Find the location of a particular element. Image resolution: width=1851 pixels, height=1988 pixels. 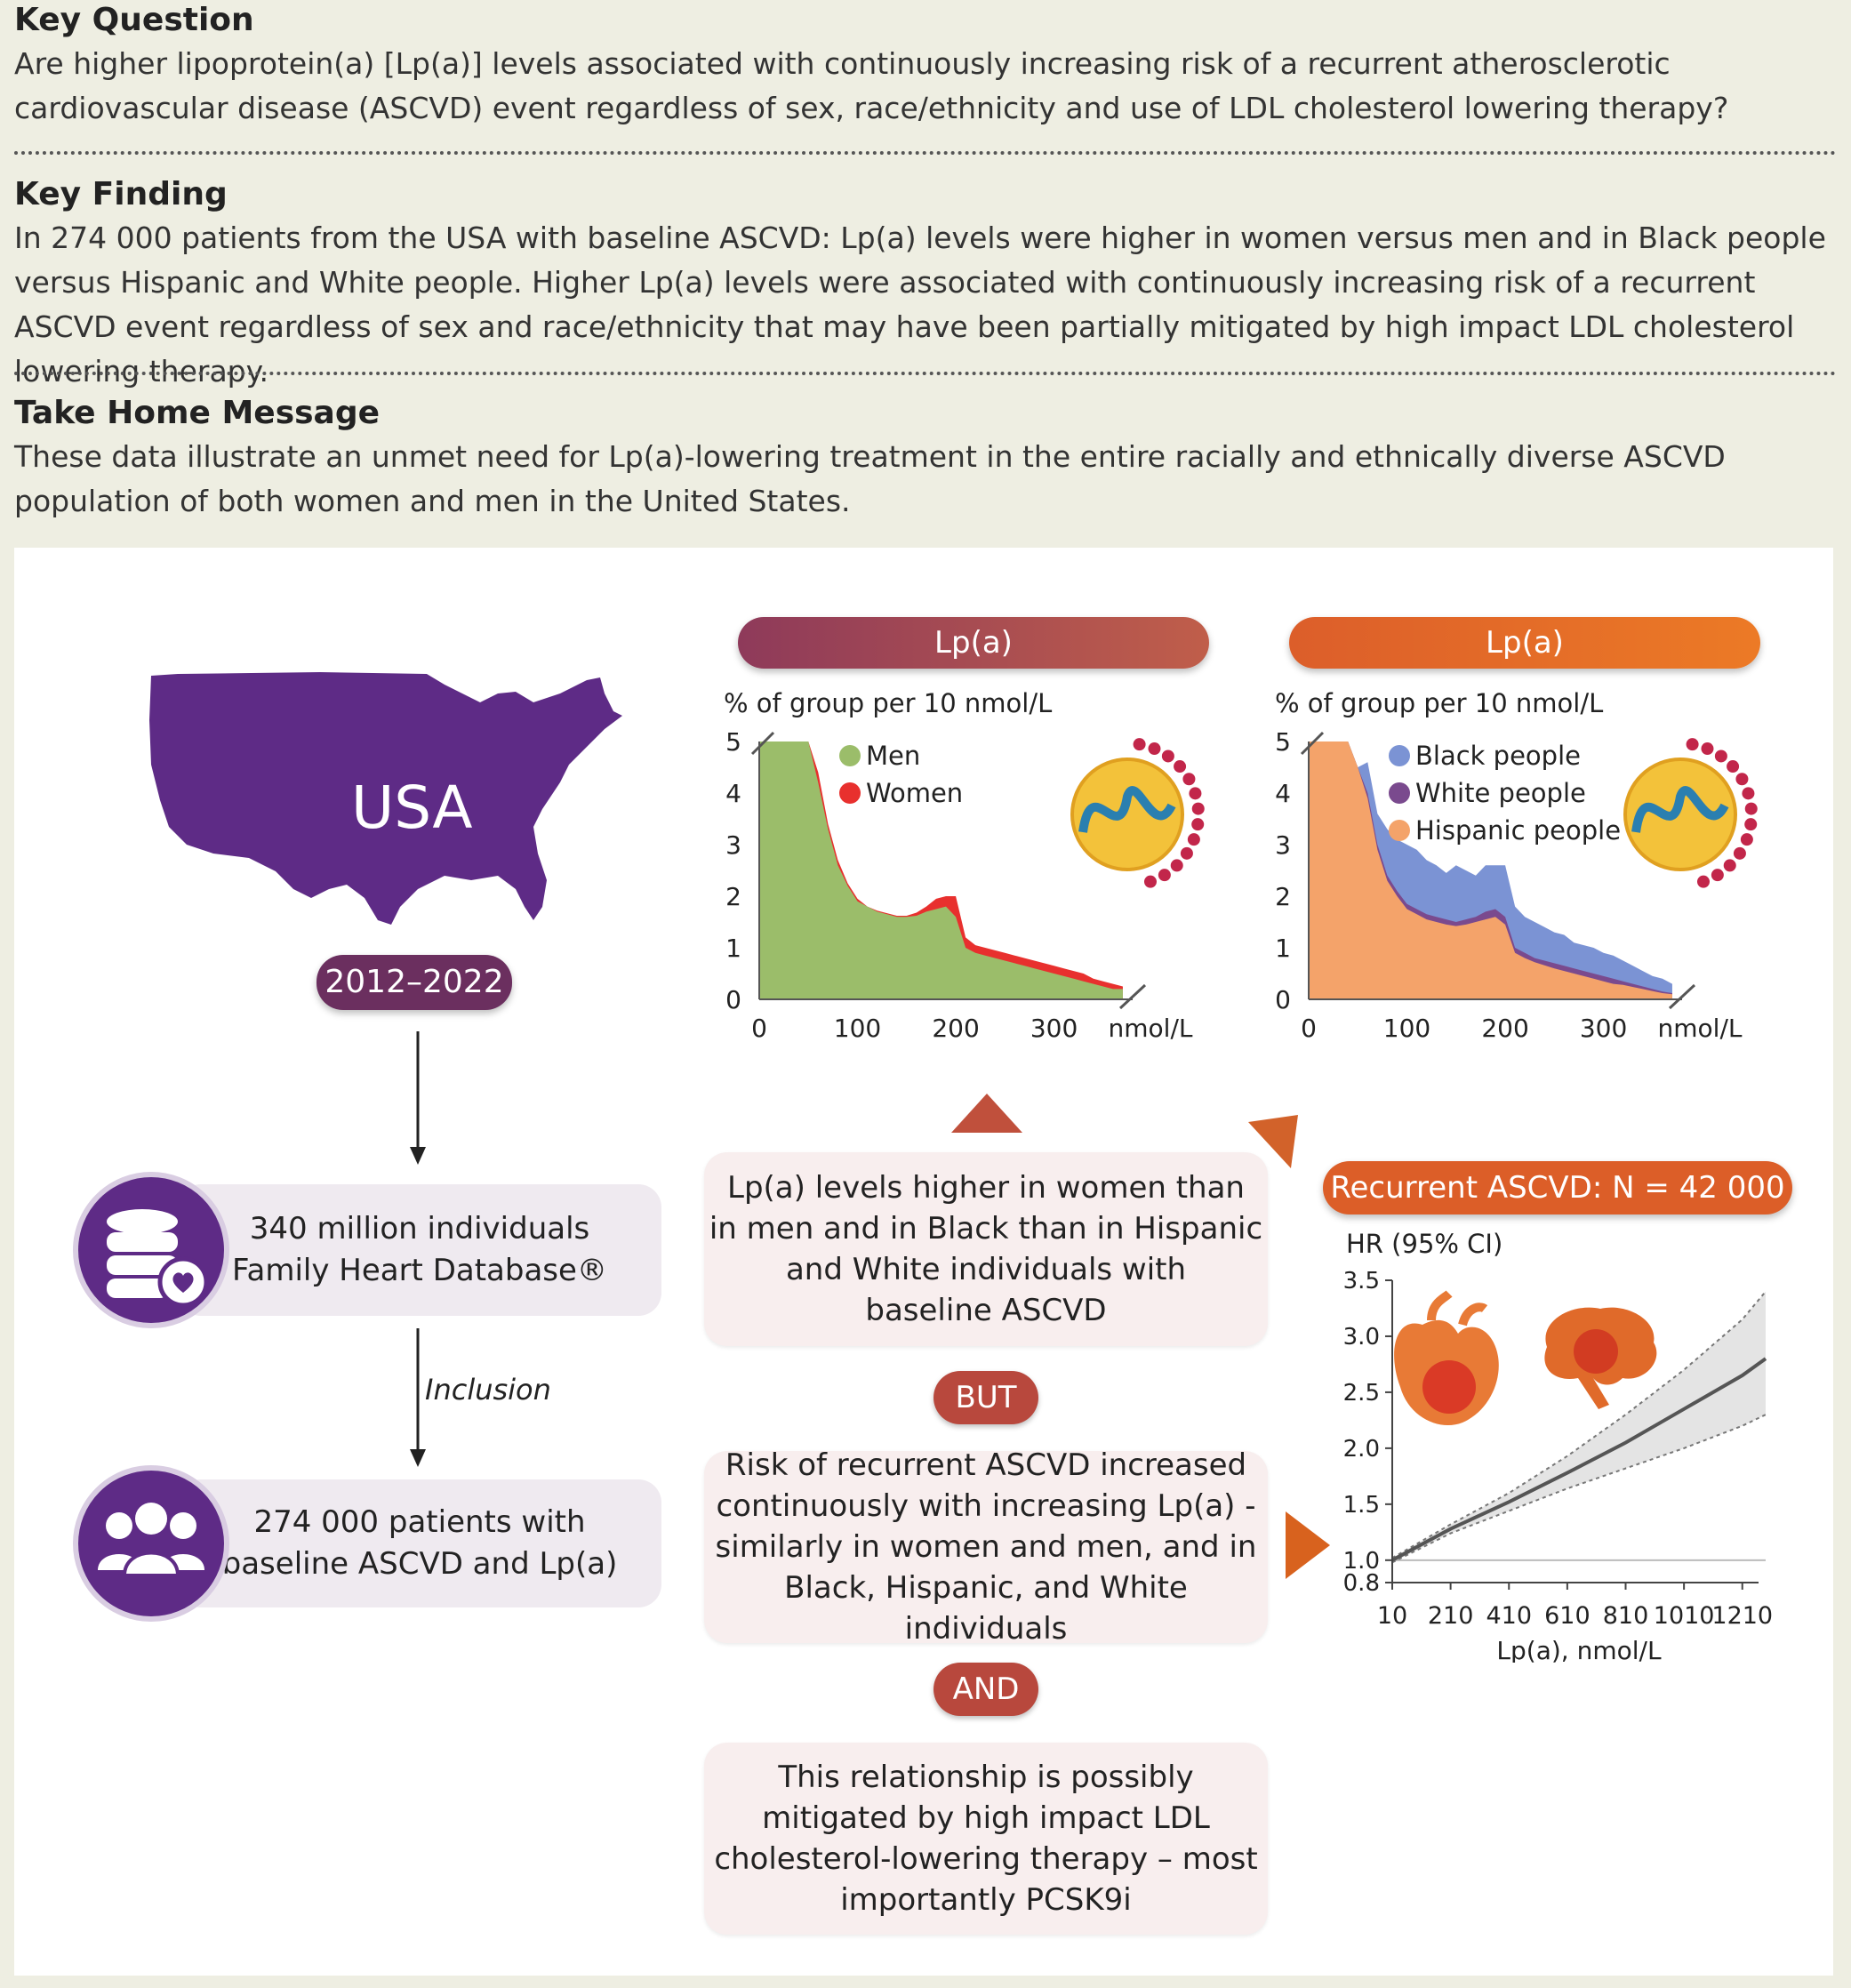

y-tick-label: 2.0 is located at coordinates (1362, 1449).